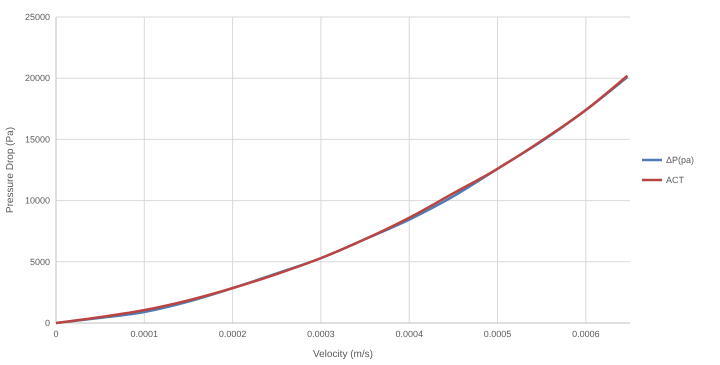 The height and width of the screenshot is (365, 720). What do you see at coordinates (37, 78) in the screenshot?
I see `y-tick-label: 20000` at bounding box center [37, 78].